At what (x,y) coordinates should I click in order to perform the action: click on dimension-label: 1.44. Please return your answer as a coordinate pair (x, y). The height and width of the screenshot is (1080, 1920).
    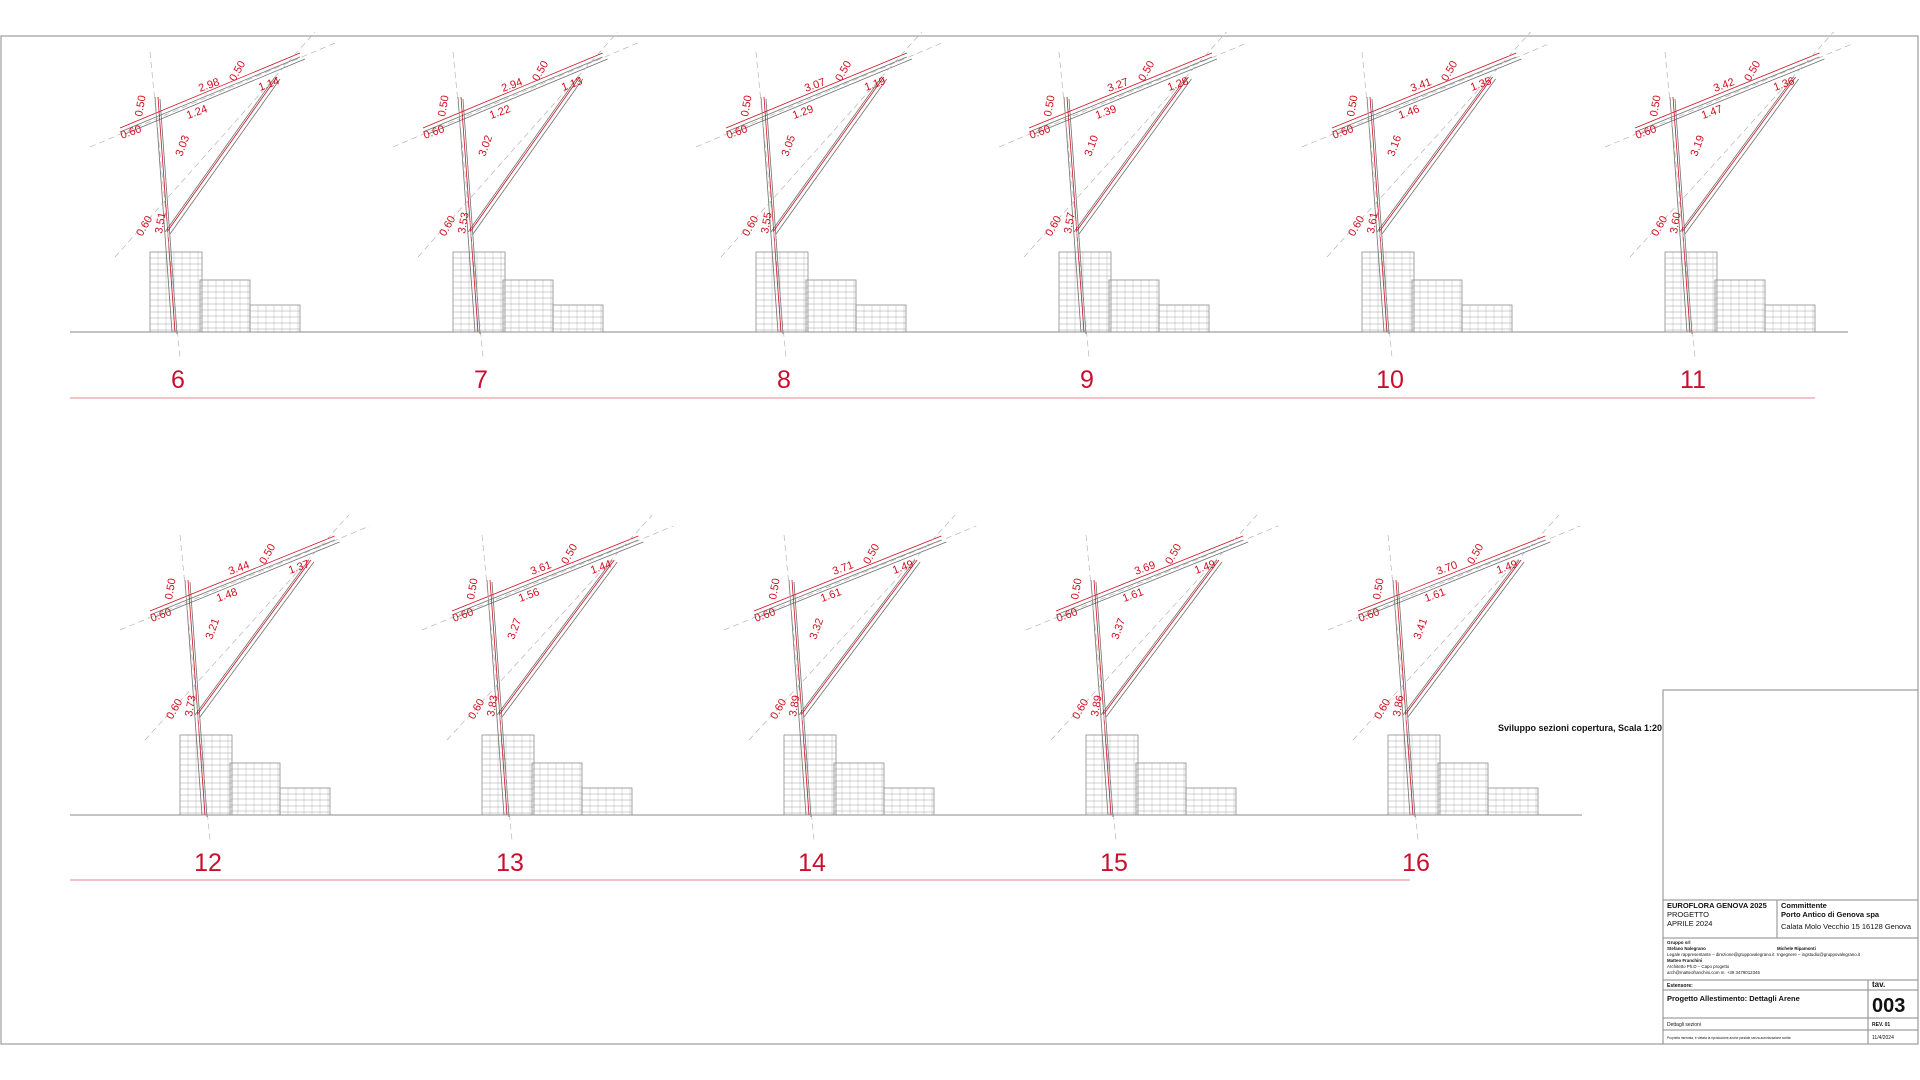
    Looking at the image, I should click on (601, 567).